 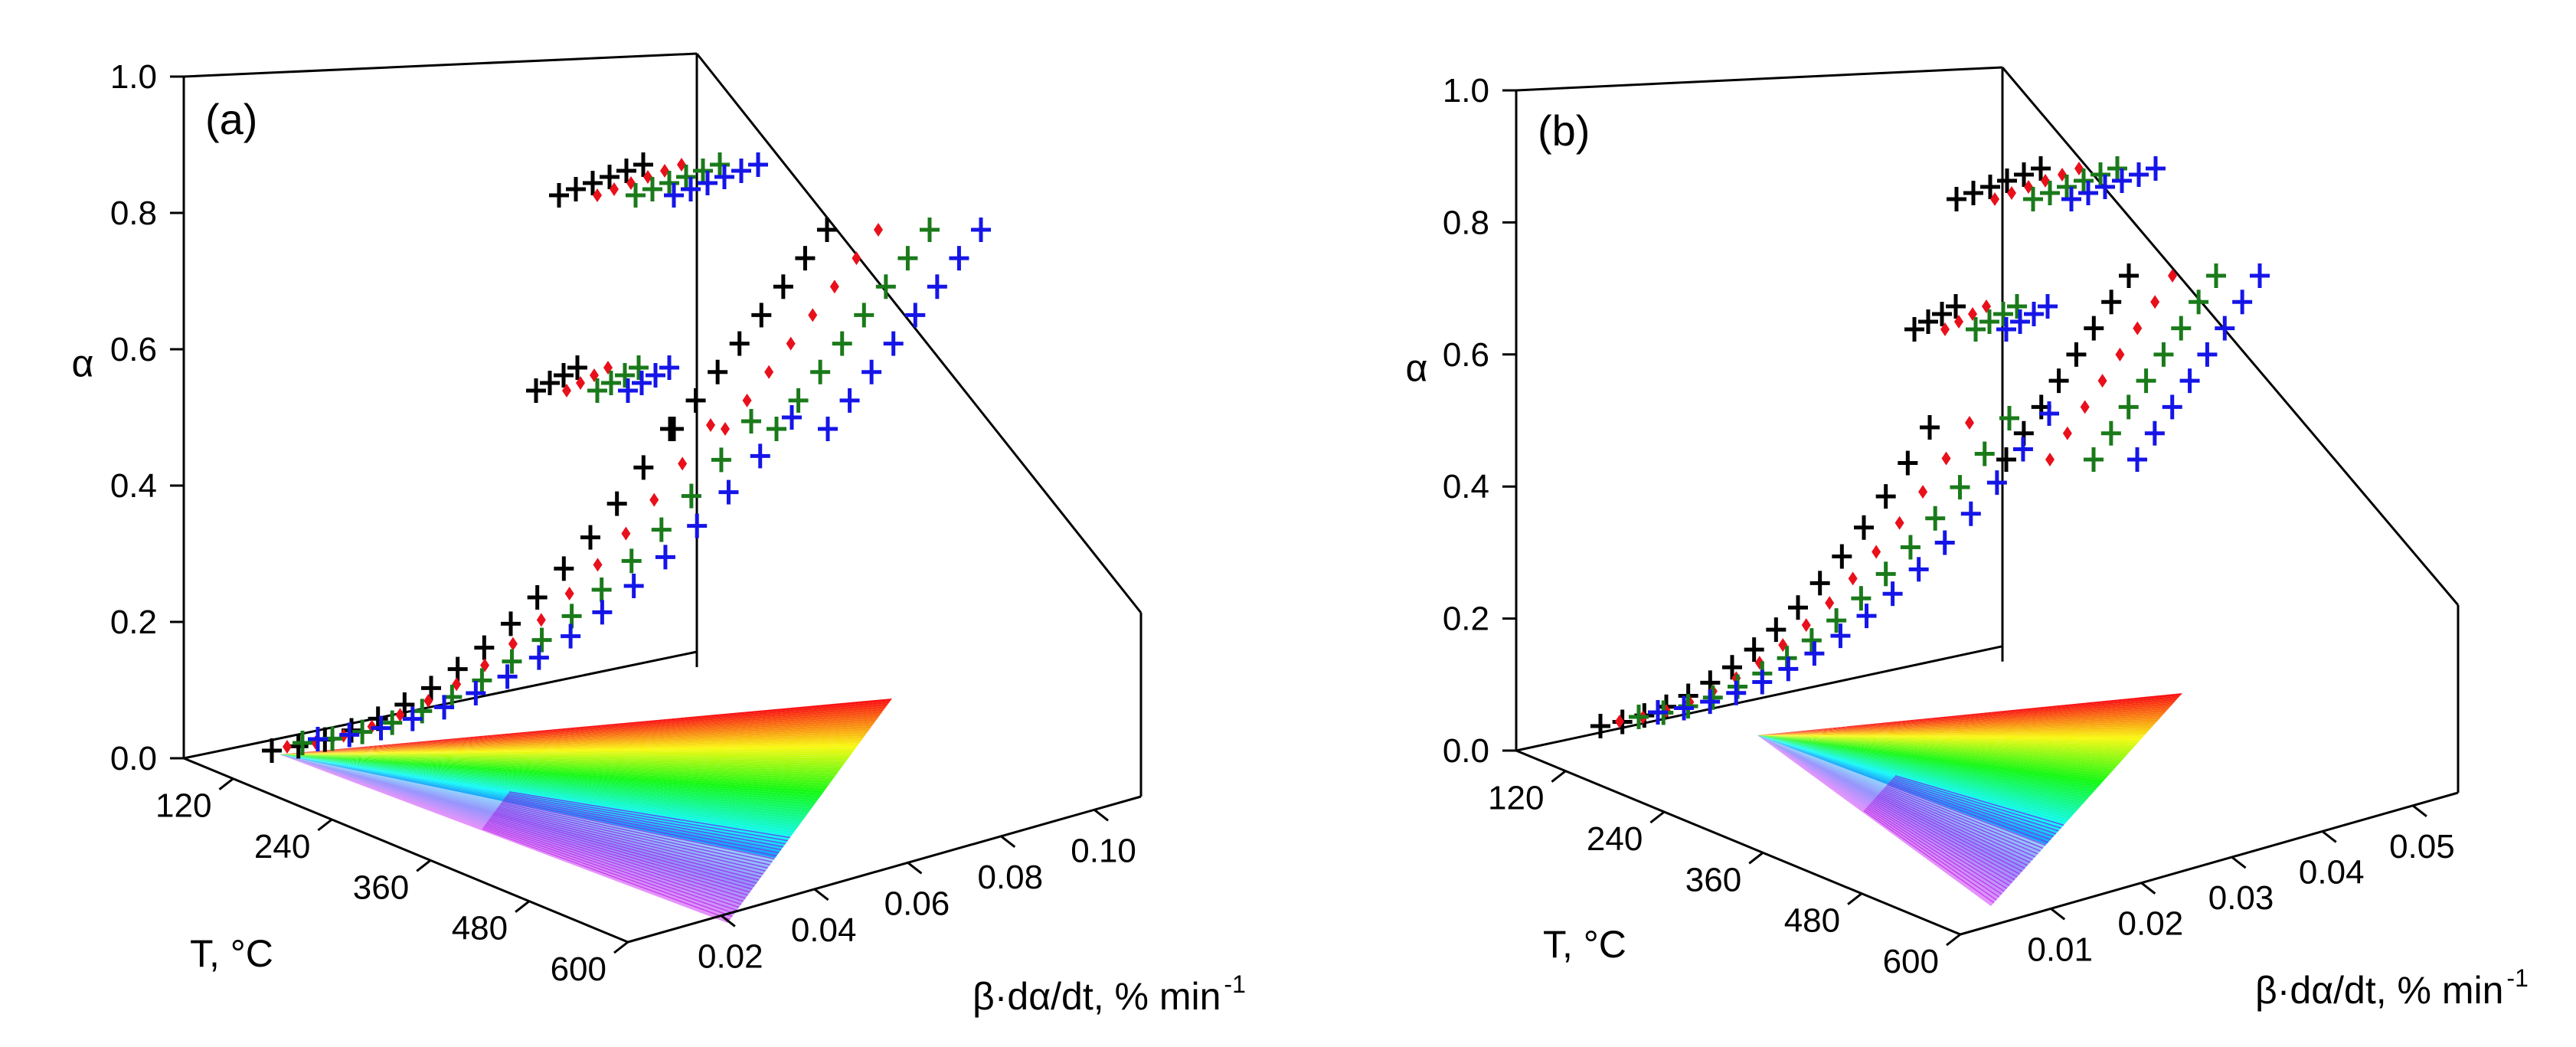 I want to click on y-tick-label: 0.04, so click(x=2332, y=872).